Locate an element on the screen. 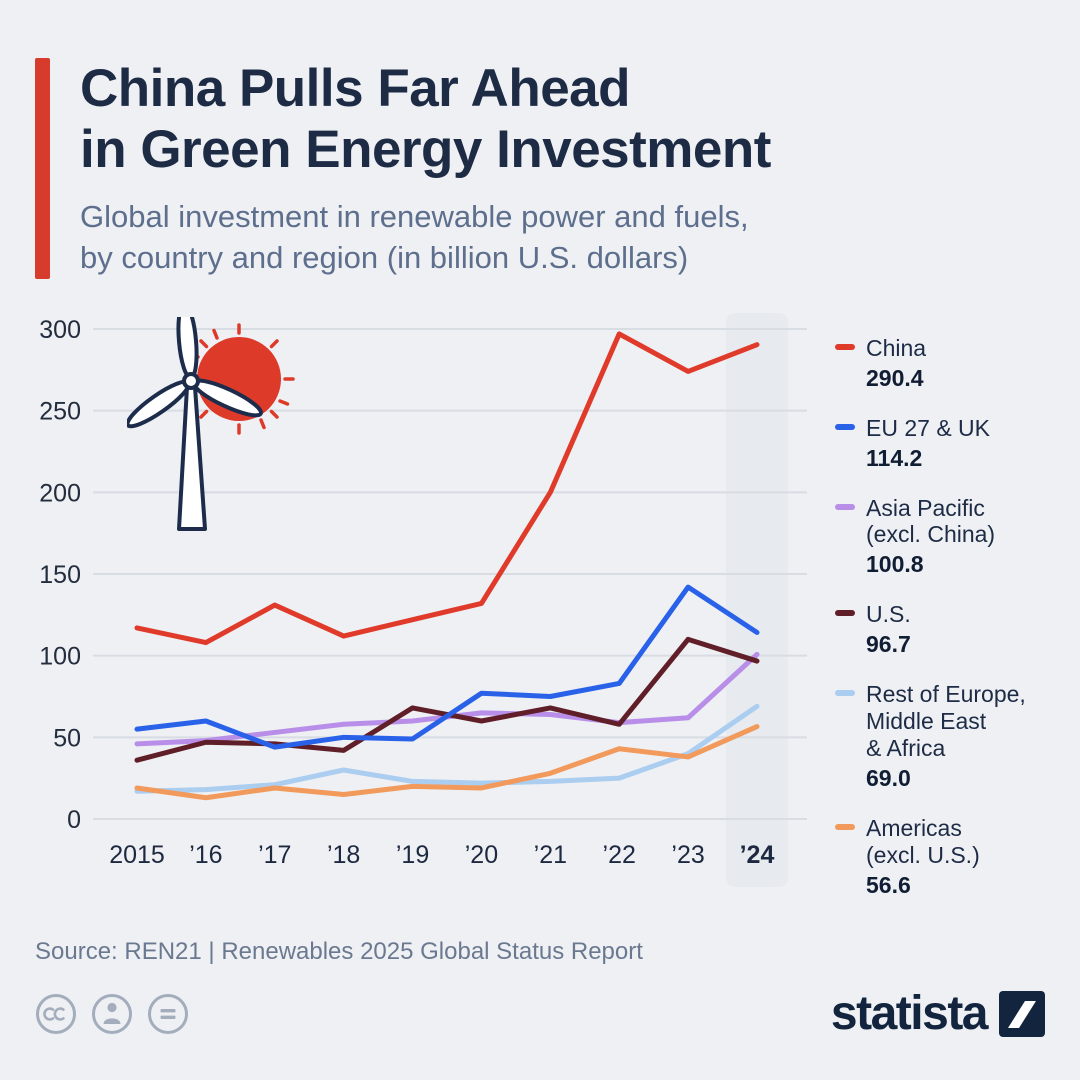 Image resolution: width=1080 pixels, height=1080 pixels. legend-series-value: 290.4 is located at coordinates (895, 377).